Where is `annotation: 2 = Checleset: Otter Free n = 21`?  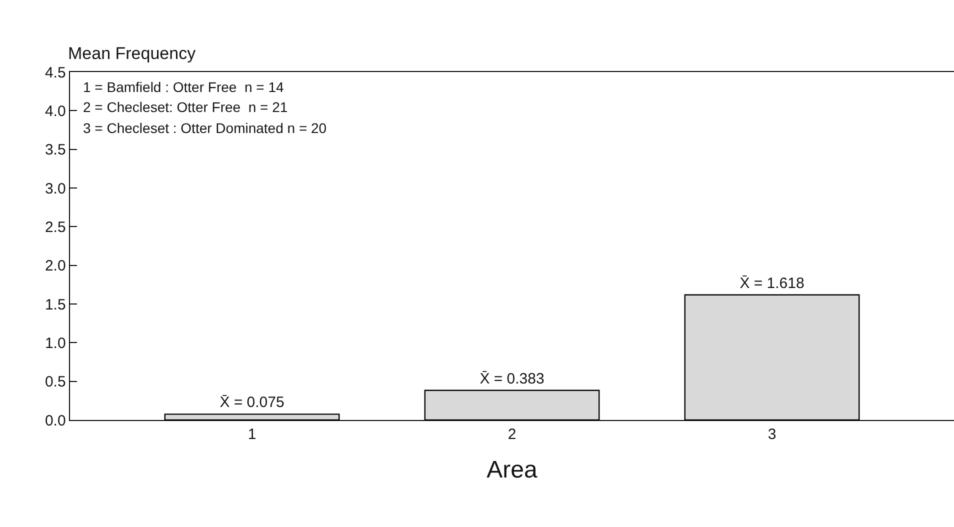 annotation: 2 = Checleset: Otter Free n = 21 is located at coordinates (185, 107).